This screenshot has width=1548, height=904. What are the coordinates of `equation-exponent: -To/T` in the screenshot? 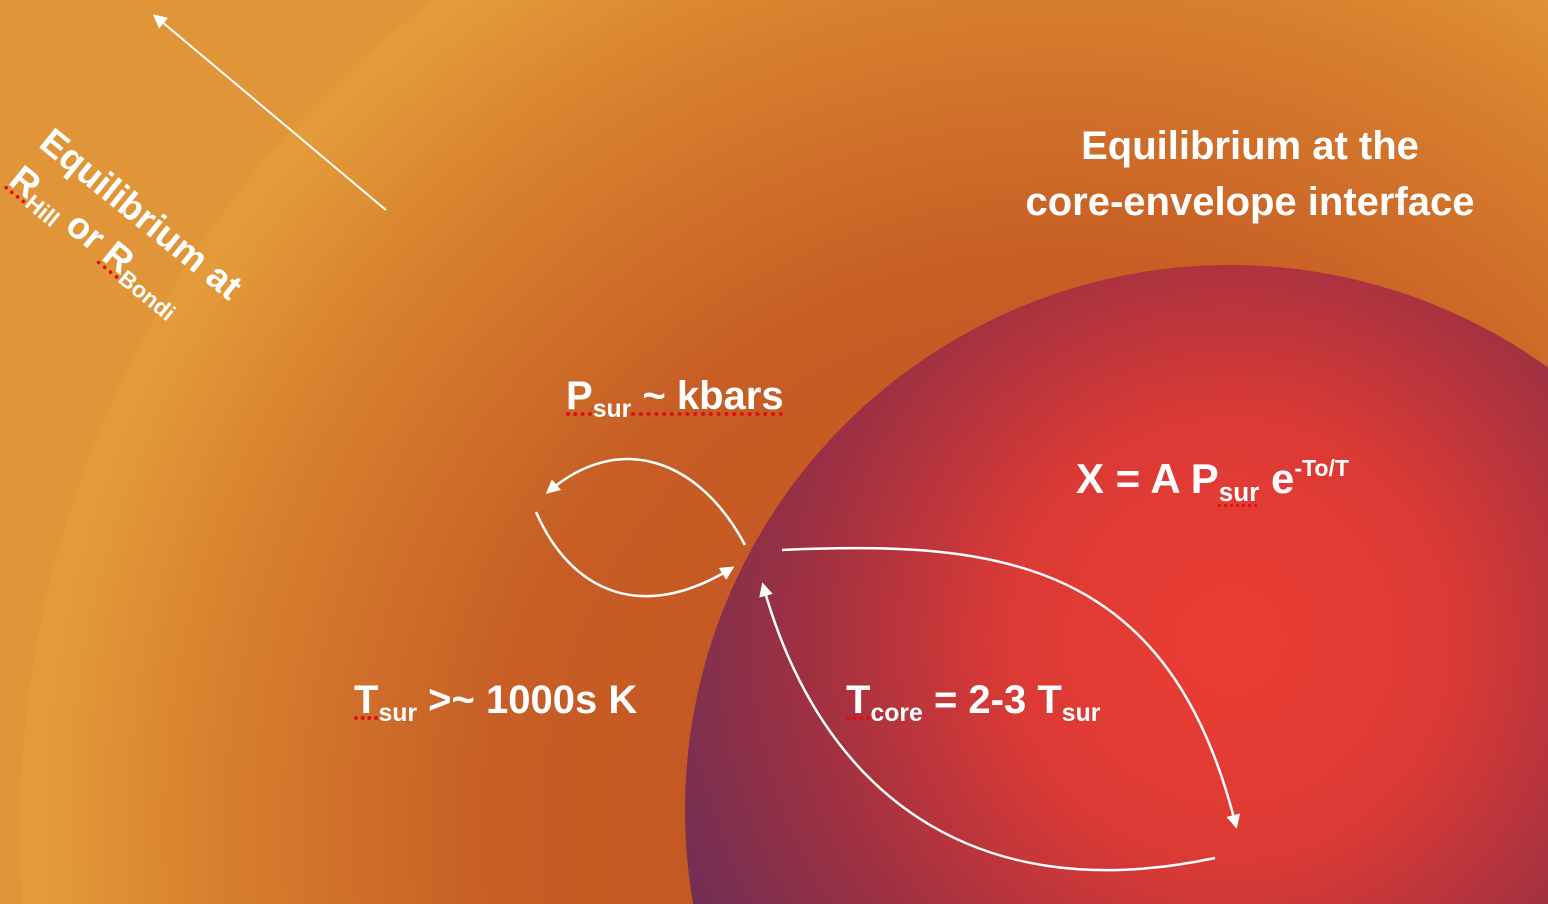 It's located at (1322, 467).